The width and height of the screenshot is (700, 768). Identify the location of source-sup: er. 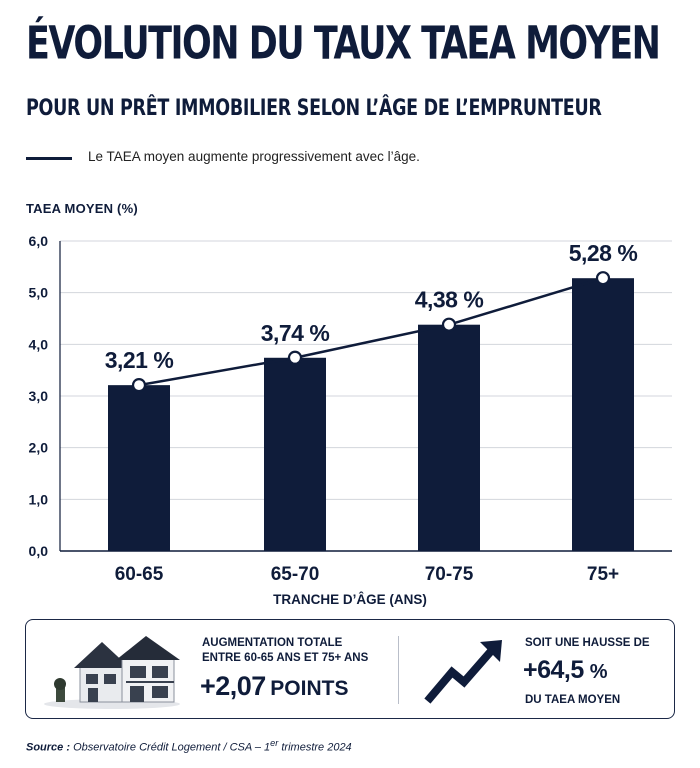
(274, 743).